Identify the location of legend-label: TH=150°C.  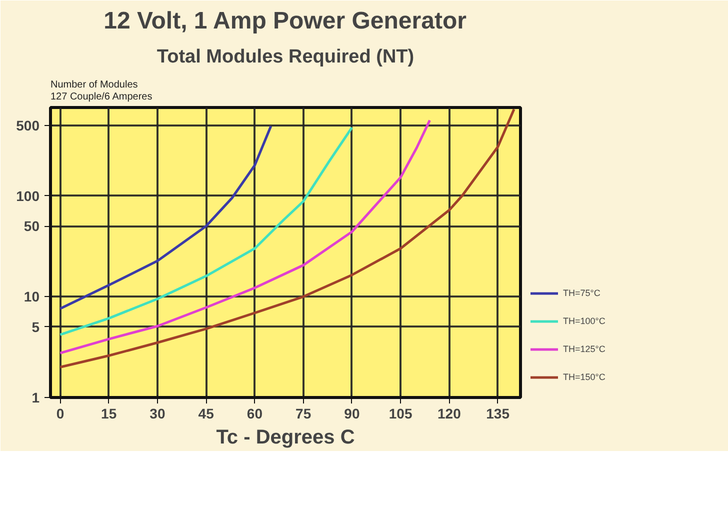
(584, 377).